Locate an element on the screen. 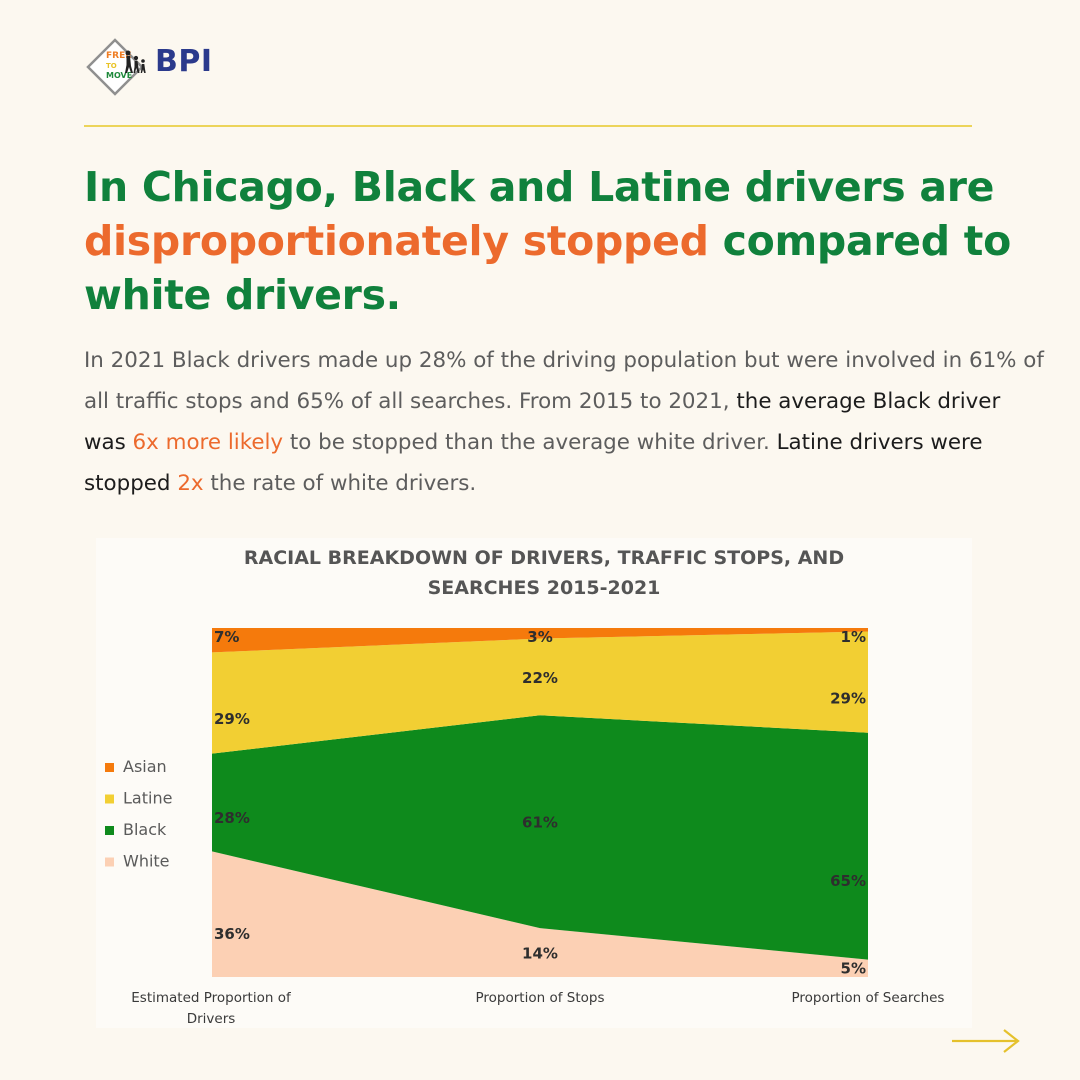 This screenshot has height=1080, width=1080. data-label-white-0: 36% is located at coordinates (232, 934).